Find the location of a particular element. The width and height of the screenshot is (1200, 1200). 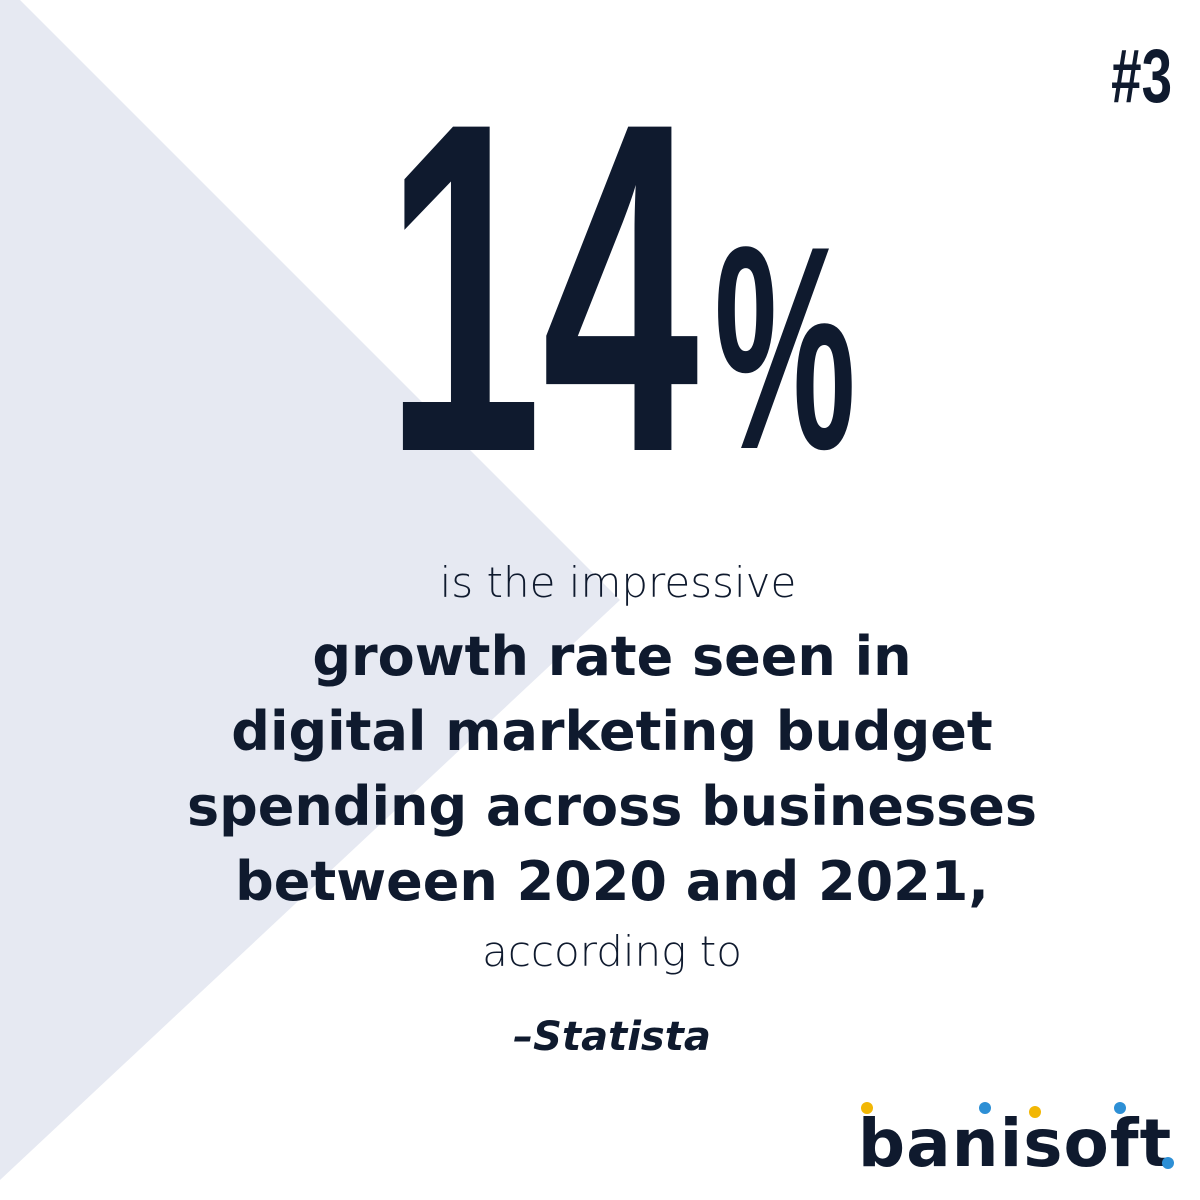

statement-line: between 2020 and 2021, is located at coordinates (612, 881).